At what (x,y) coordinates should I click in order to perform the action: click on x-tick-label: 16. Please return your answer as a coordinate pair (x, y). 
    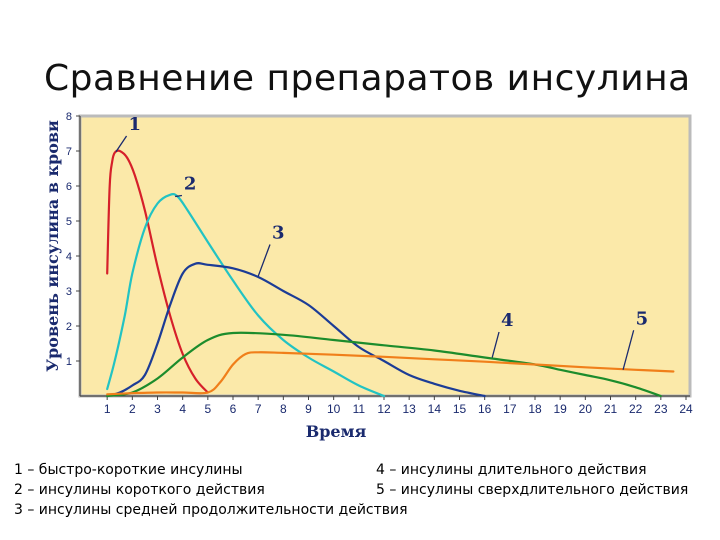
    Looking at the image, I should click on (485, 409).